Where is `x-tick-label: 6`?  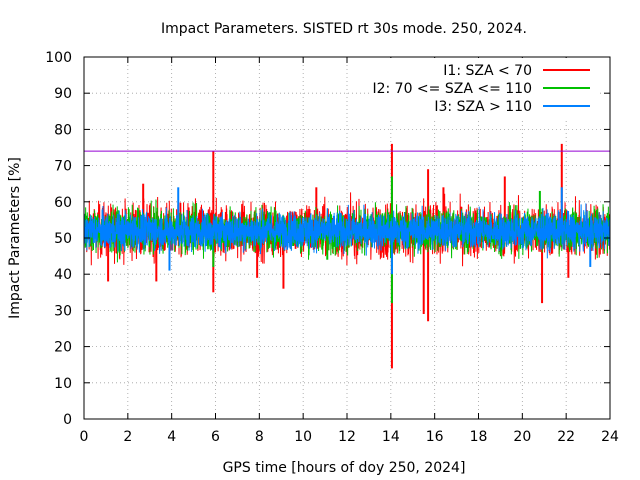
x-tick-label: 6 is located at coordinates (215, 437).